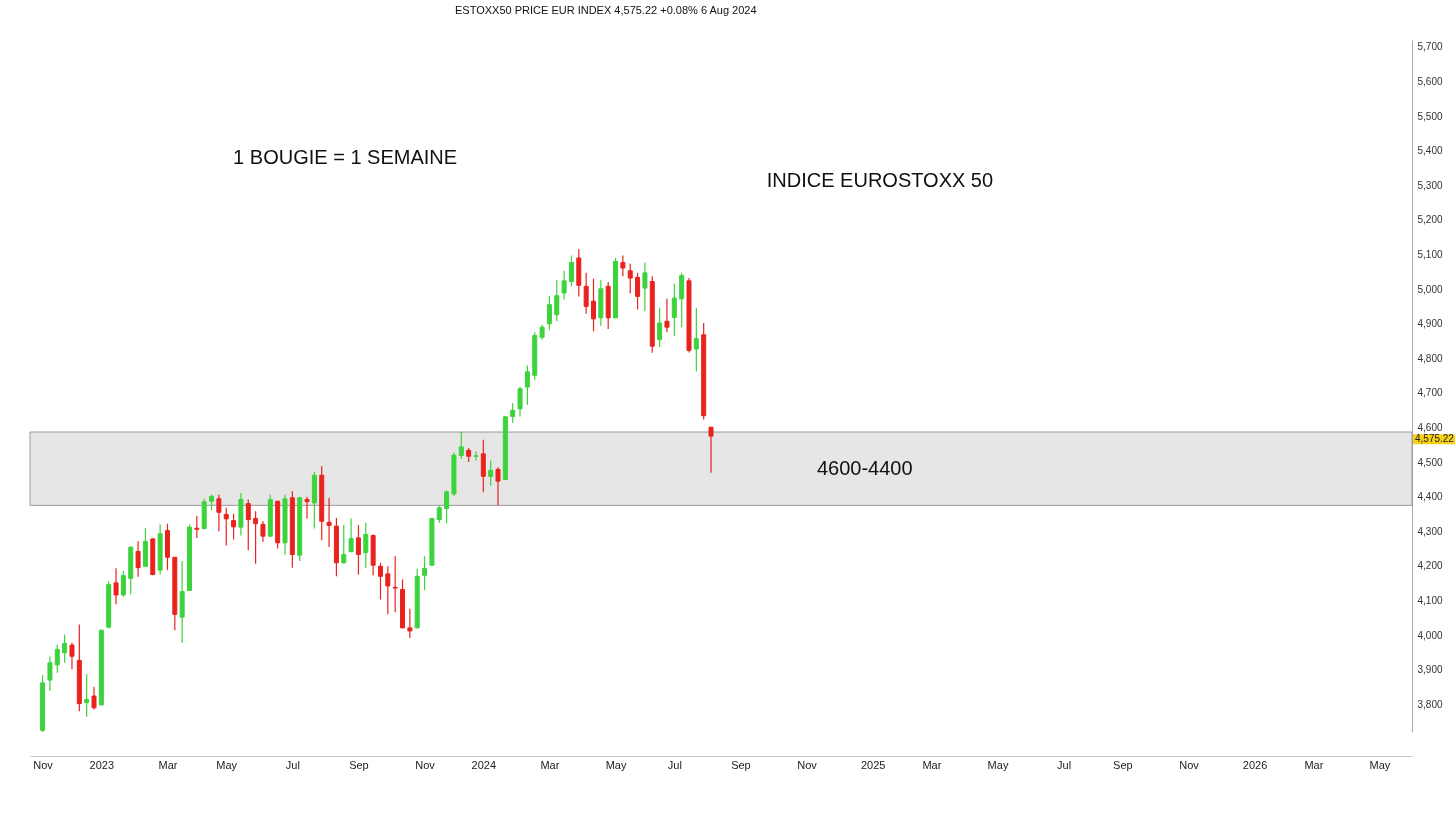 The height and width of the screenshot is (819, 1456). What do you see at coordinates (1430, 358) in the screenshot?
I see `y-tick-label: 4,800` at bounding box center [1430, 358].